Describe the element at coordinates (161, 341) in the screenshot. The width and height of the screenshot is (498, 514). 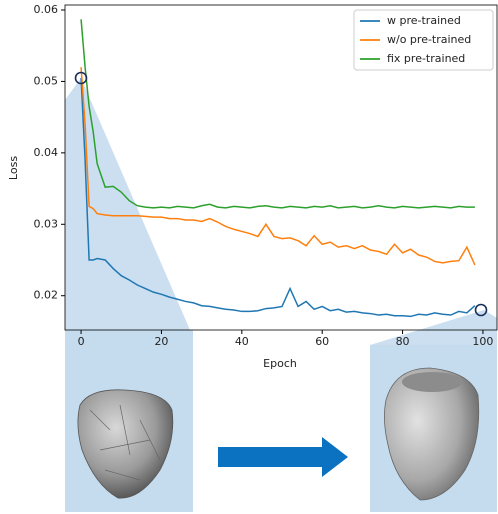
I see `x-tick-label: 20` at that location.